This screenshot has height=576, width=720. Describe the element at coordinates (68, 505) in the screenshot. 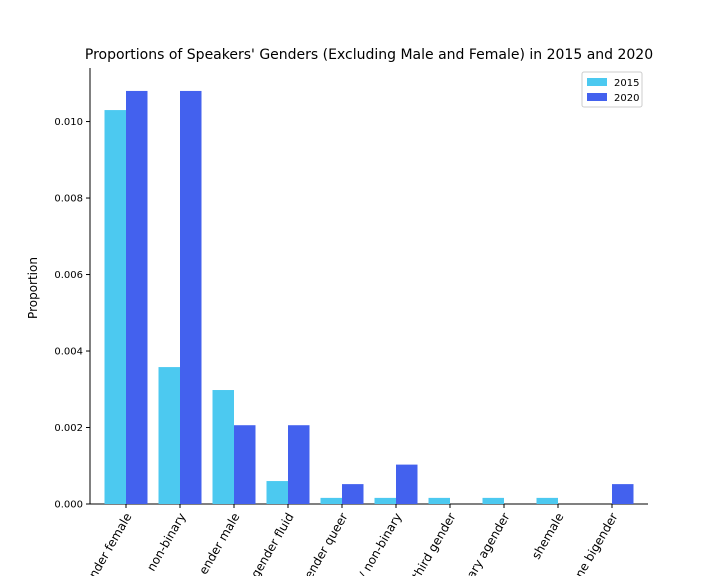

I see `y-tick-label: 0.000` at that location.